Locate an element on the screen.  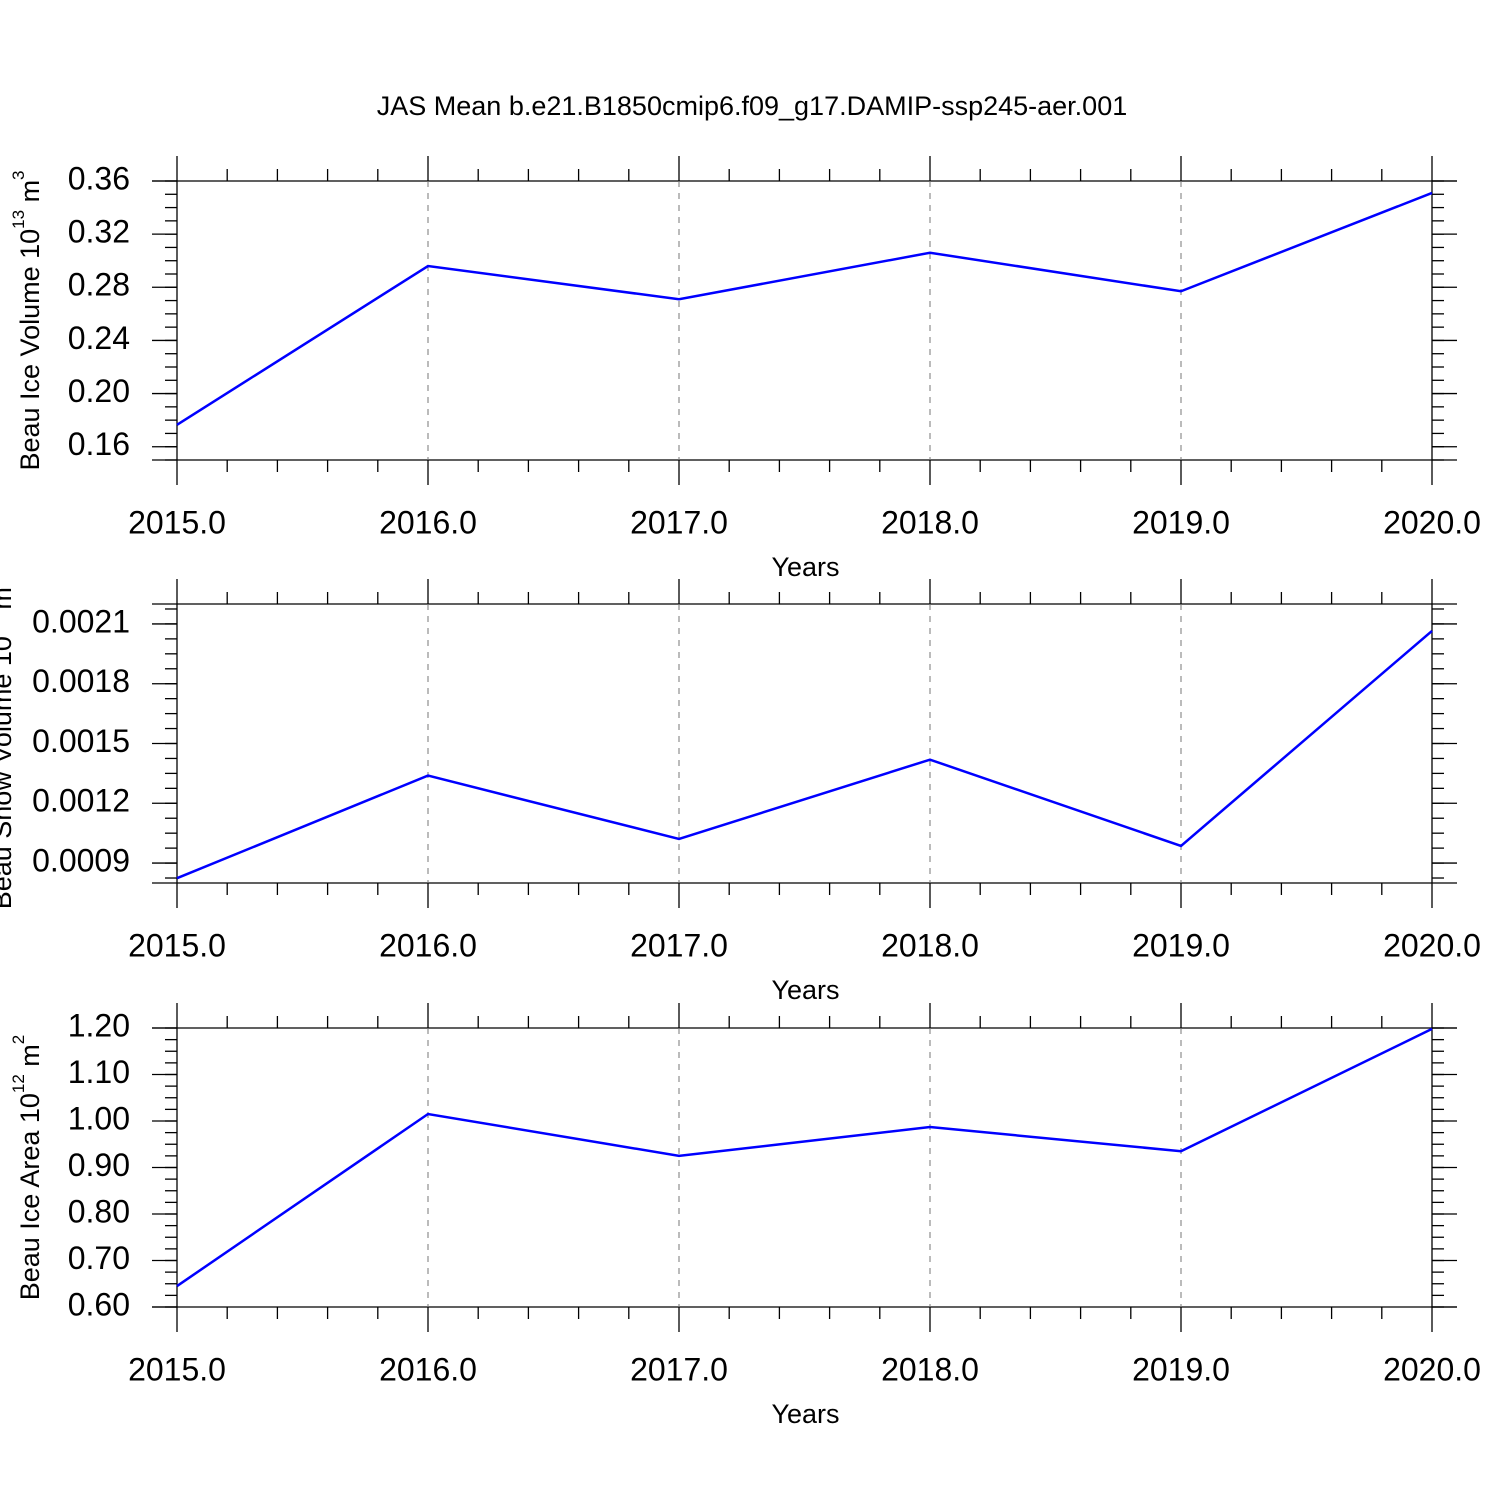
y-tick-label: 0.0015 is located at coordinates (81, 741).